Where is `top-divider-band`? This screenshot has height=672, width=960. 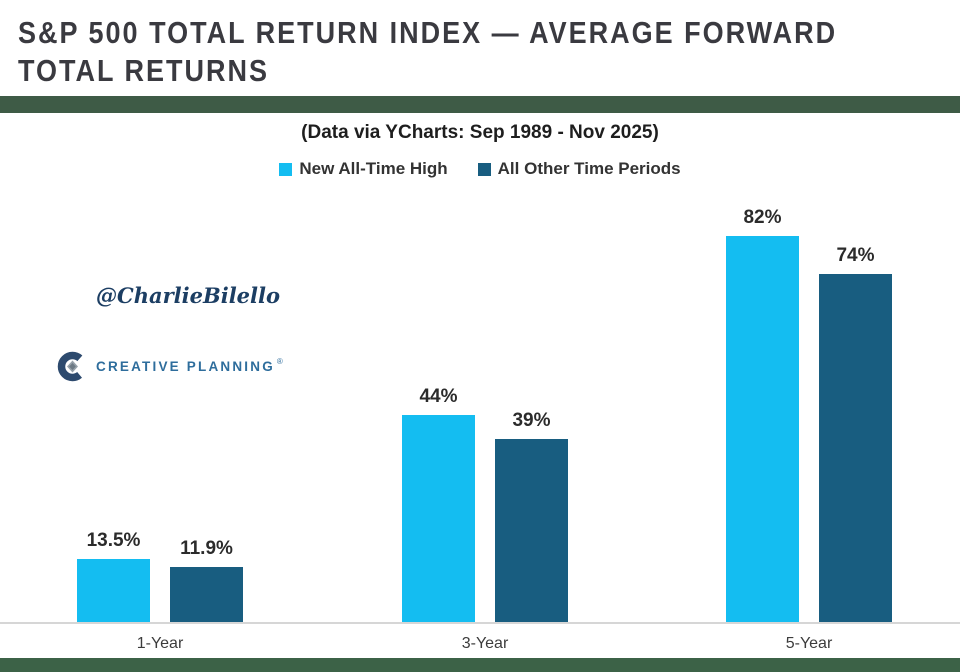 top-divider-band is located at coordinates (480, 104).